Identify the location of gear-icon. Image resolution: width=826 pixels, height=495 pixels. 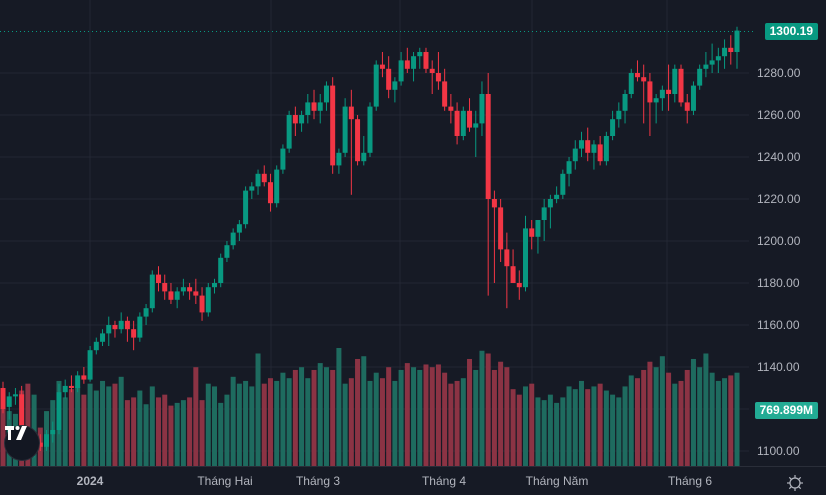
(795, 483).